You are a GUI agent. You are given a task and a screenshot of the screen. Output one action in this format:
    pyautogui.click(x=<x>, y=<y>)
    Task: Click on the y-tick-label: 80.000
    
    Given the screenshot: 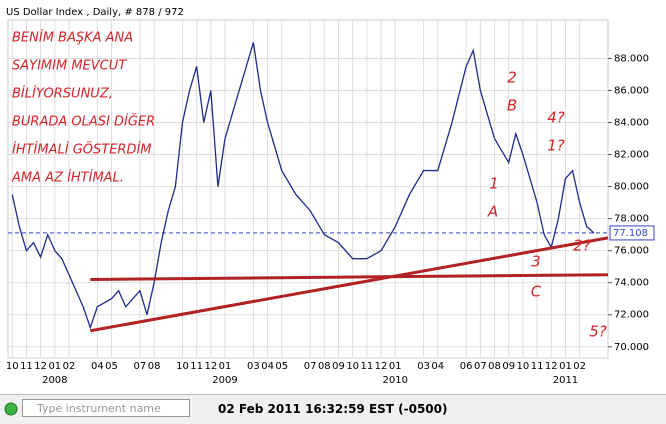 What is the action you would take?
    pyautogui.click(x=631, y=187)
    